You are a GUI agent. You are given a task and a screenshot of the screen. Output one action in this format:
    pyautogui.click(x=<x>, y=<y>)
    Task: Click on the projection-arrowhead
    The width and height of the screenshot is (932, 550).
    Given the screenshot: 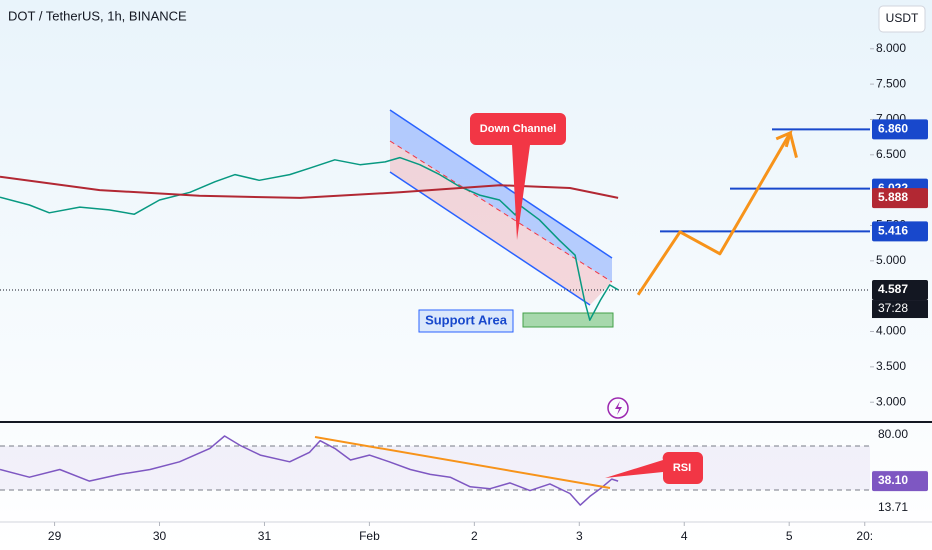 What is the action you would take?
    pyautogui.click(x=784, y=139)
    